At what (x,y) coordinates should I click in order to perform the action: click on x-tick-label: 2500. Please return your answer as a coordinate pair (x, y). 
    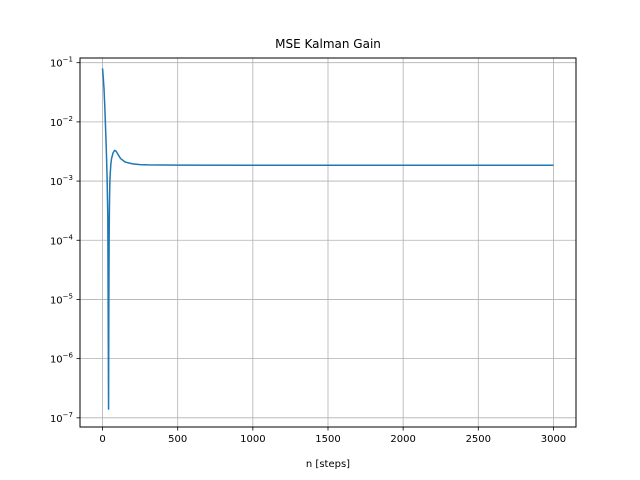
    Looking at the image, I should click on (478, 439).